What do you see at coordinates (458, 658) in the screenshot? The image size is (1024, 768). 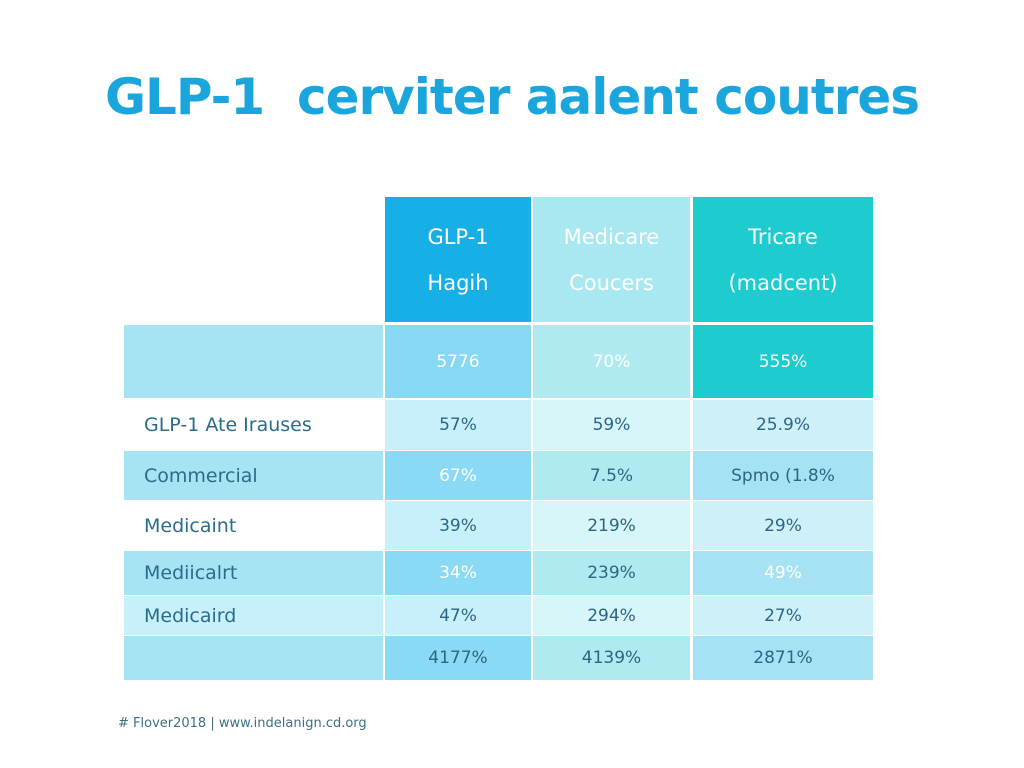 I see `table-cell: 4177%` at bounding box center [458, 658].